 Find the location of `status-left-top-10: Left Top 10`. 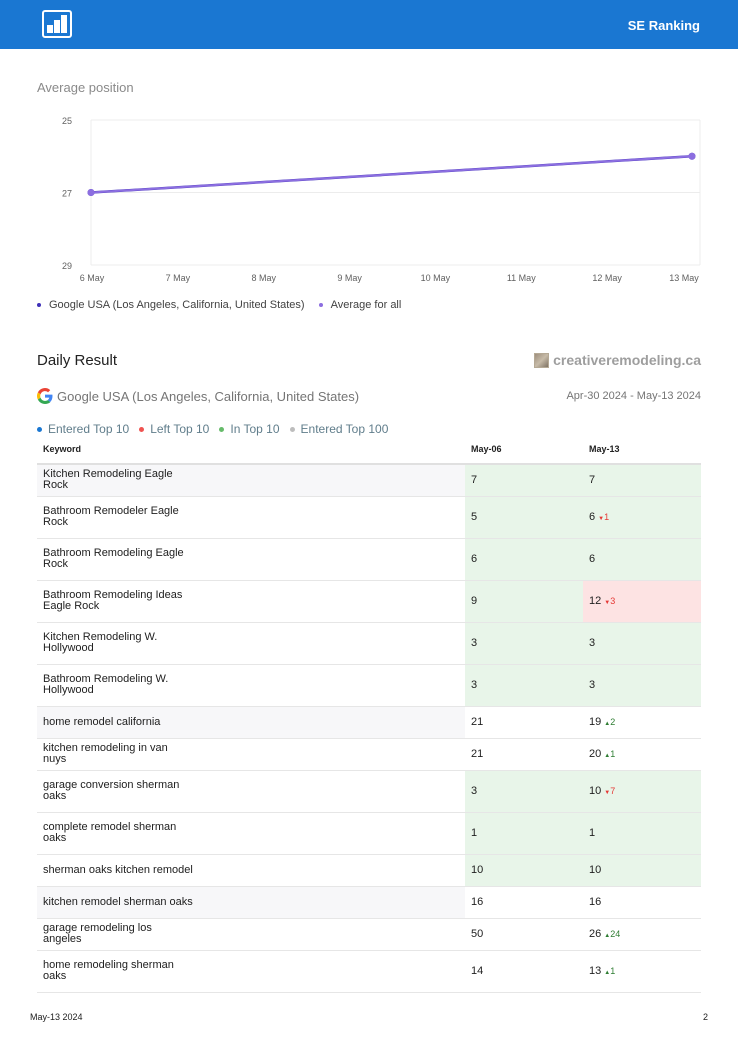

status-left-top-10: Left Top 10 is located at coordinates (174, 429).